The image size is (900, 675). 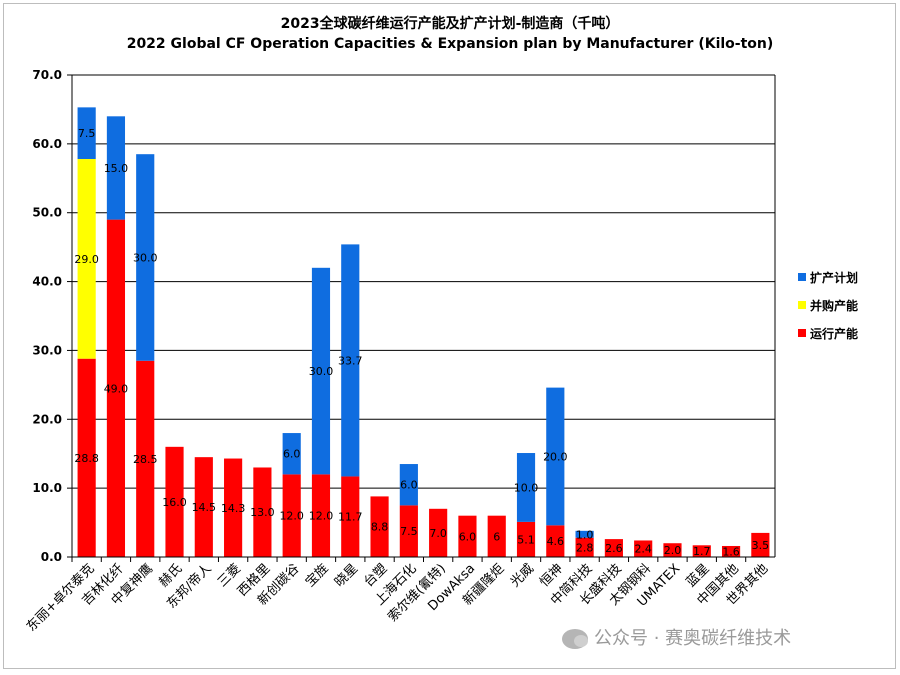 I want to click on bar-并购产能, so click(x=86, y=259).